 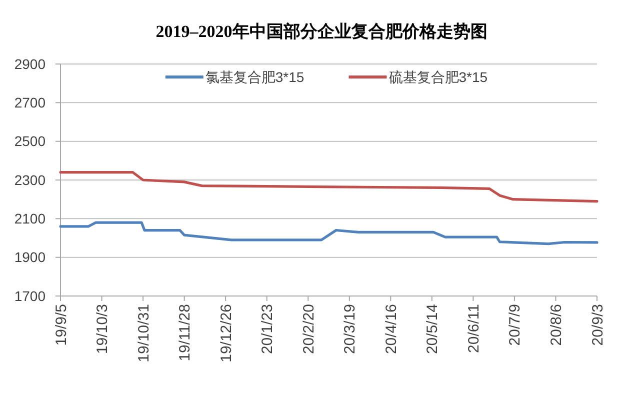 I want to click on legend-label: 硫基复合肥3*15, so click(x=438, y=76).